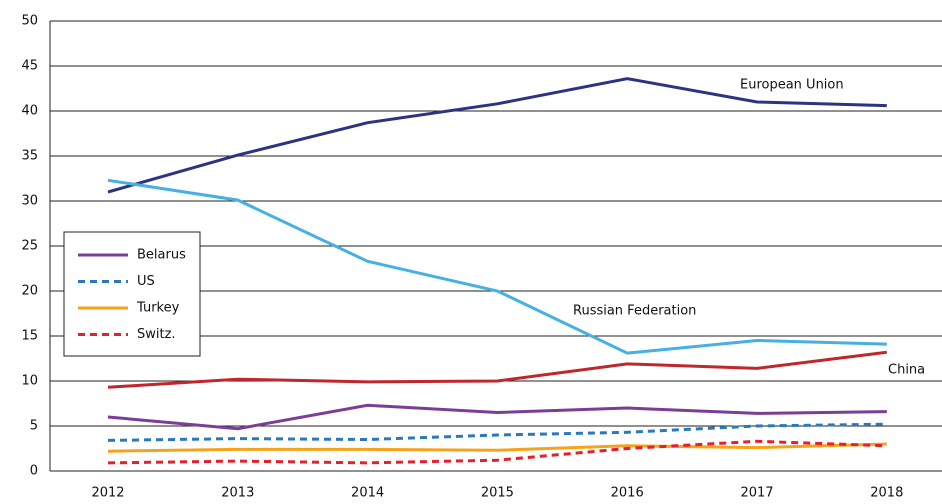  I want to click on y-tick-label: 45, so click(29, 66).